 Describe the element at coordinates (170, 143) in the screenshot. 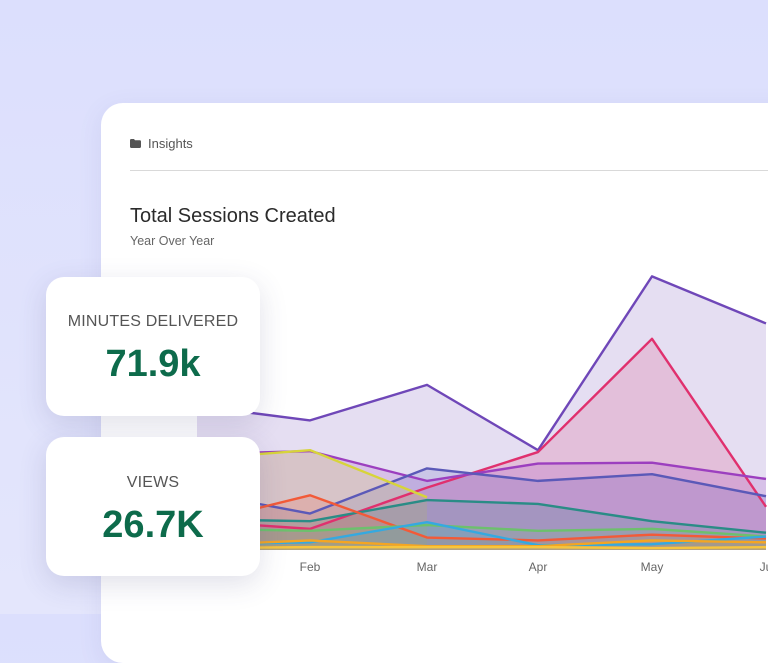

I see `breadcrumb-label: Insights` at that location.